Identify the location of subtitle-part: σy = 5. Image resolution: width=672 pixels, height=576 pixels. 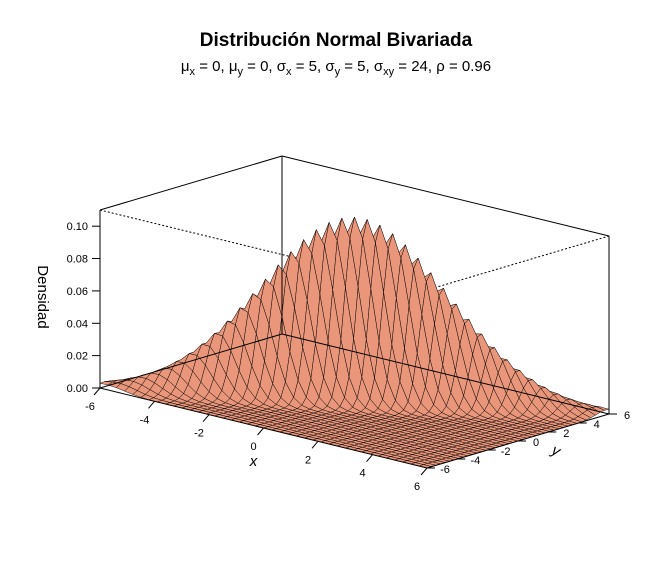
(345, 68).